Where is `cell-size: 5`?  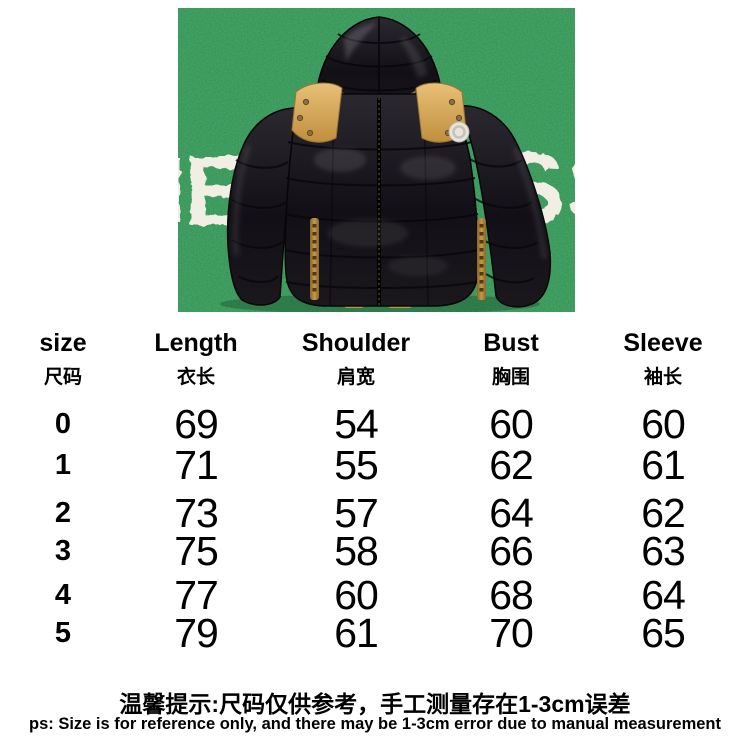 cell-size: 5 is located at coordinates (63, 633).